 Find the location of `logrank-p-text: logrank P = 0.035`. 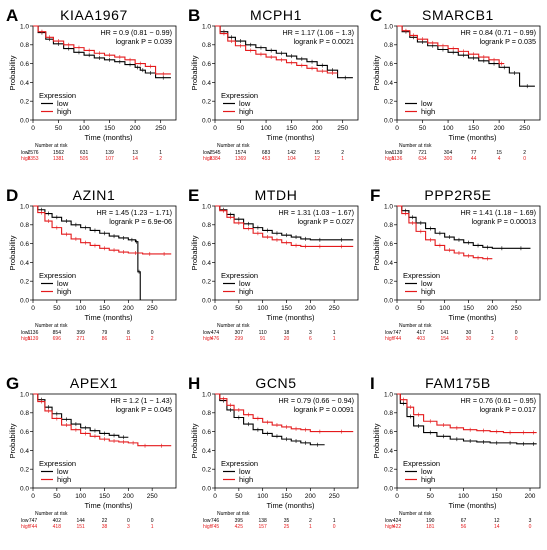

logrank-p-text: logrank P = 0.035 is located at coordinates (508, 41).